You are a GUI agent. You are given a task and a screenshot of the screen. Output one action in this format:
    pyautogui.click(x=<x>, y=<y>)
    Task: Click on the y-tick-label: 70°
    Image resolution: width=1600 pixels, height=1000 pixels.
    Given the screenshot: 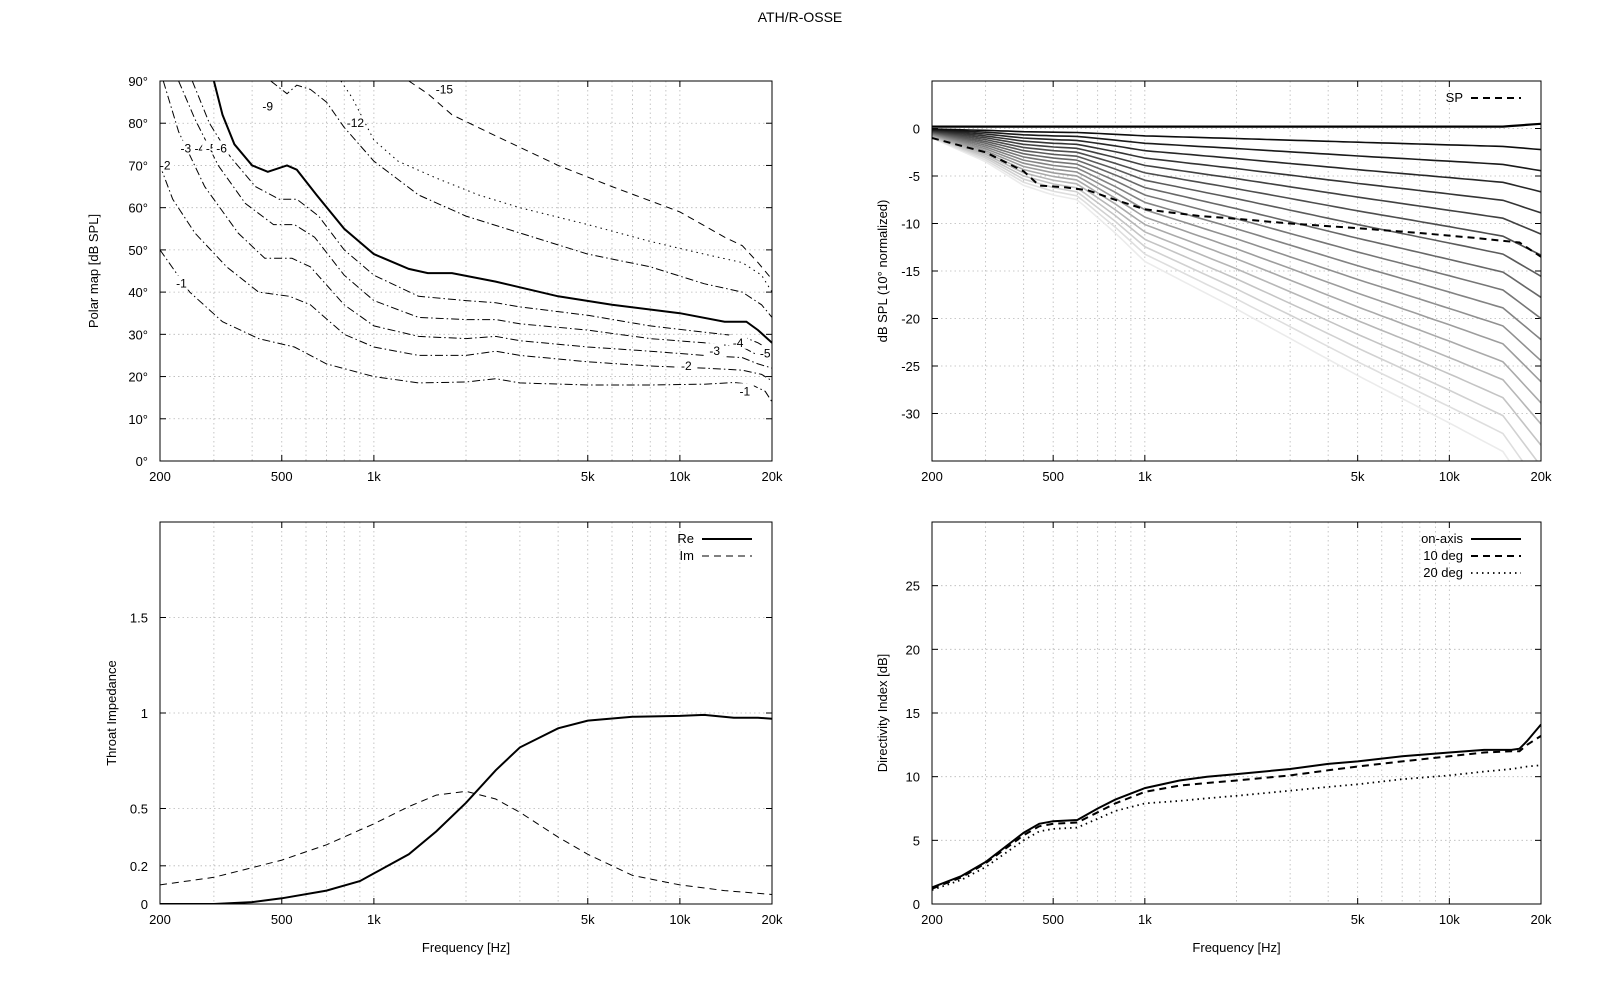 What is the action you would take?
    pyautogui.click(x=138, y=165)
    